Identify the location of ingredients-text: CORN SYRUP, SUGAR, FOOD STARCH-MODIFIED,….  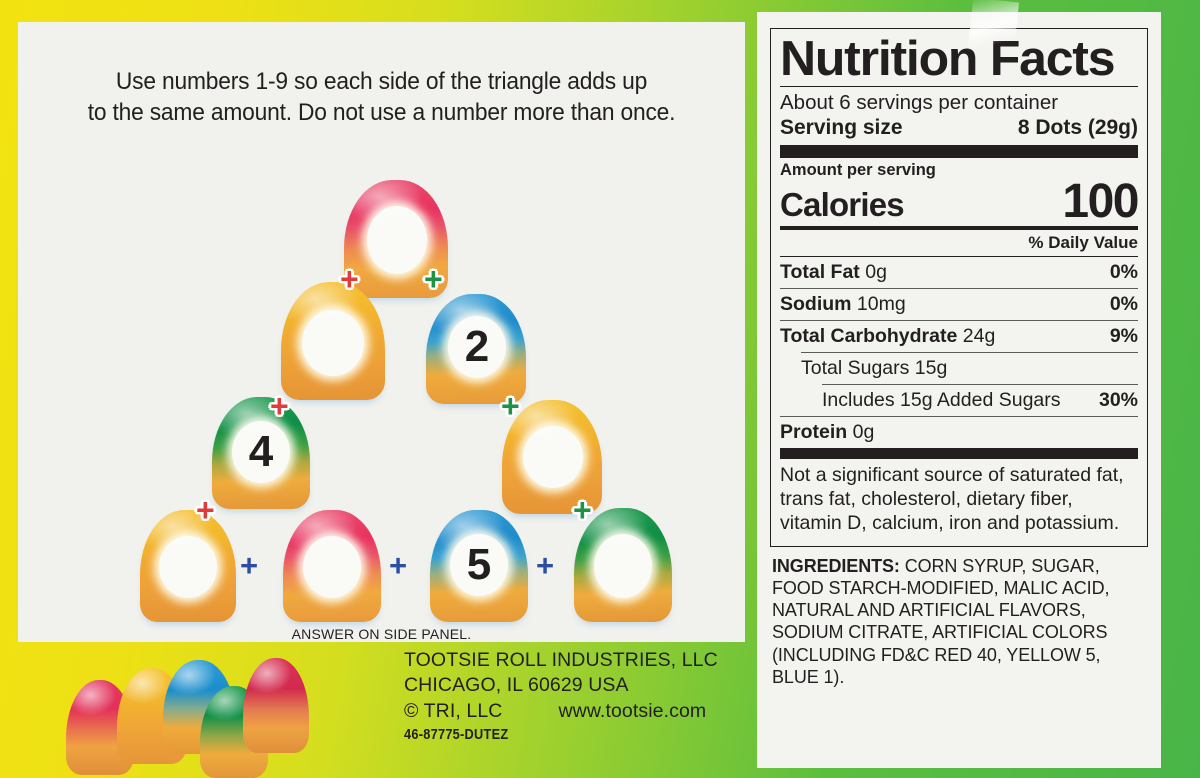
(941, 621).